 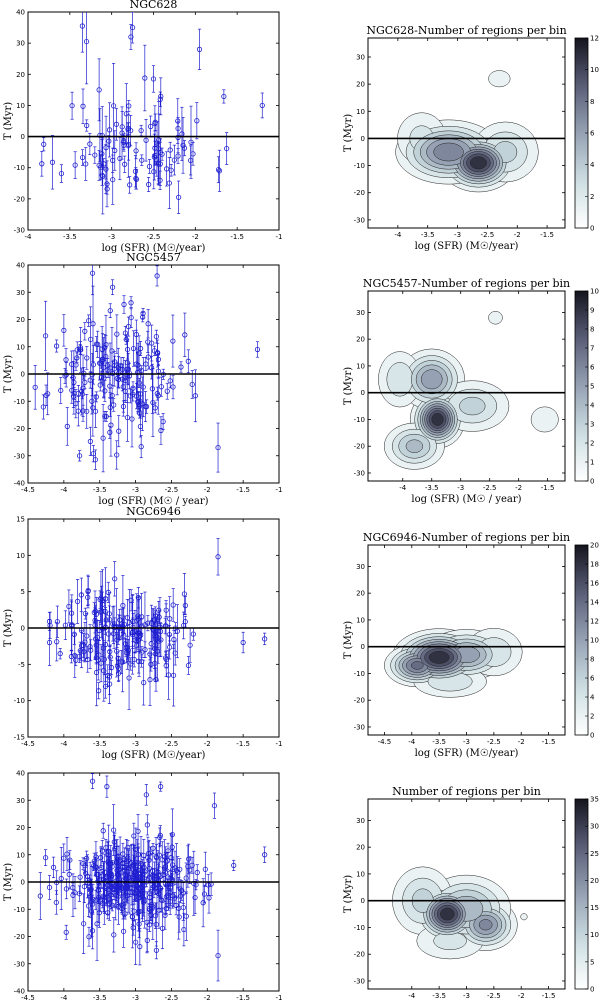 I want to click on x-tick-label: -3, so click(x=111, y=237).